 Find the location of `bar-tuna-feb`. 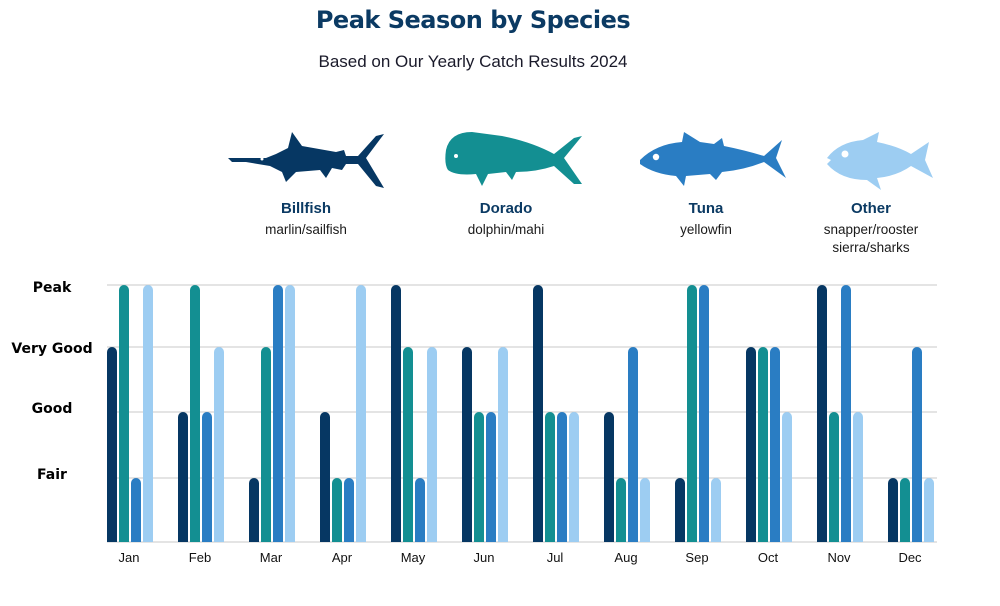

bar-tuna-feb is located at coordinates (207, 477).